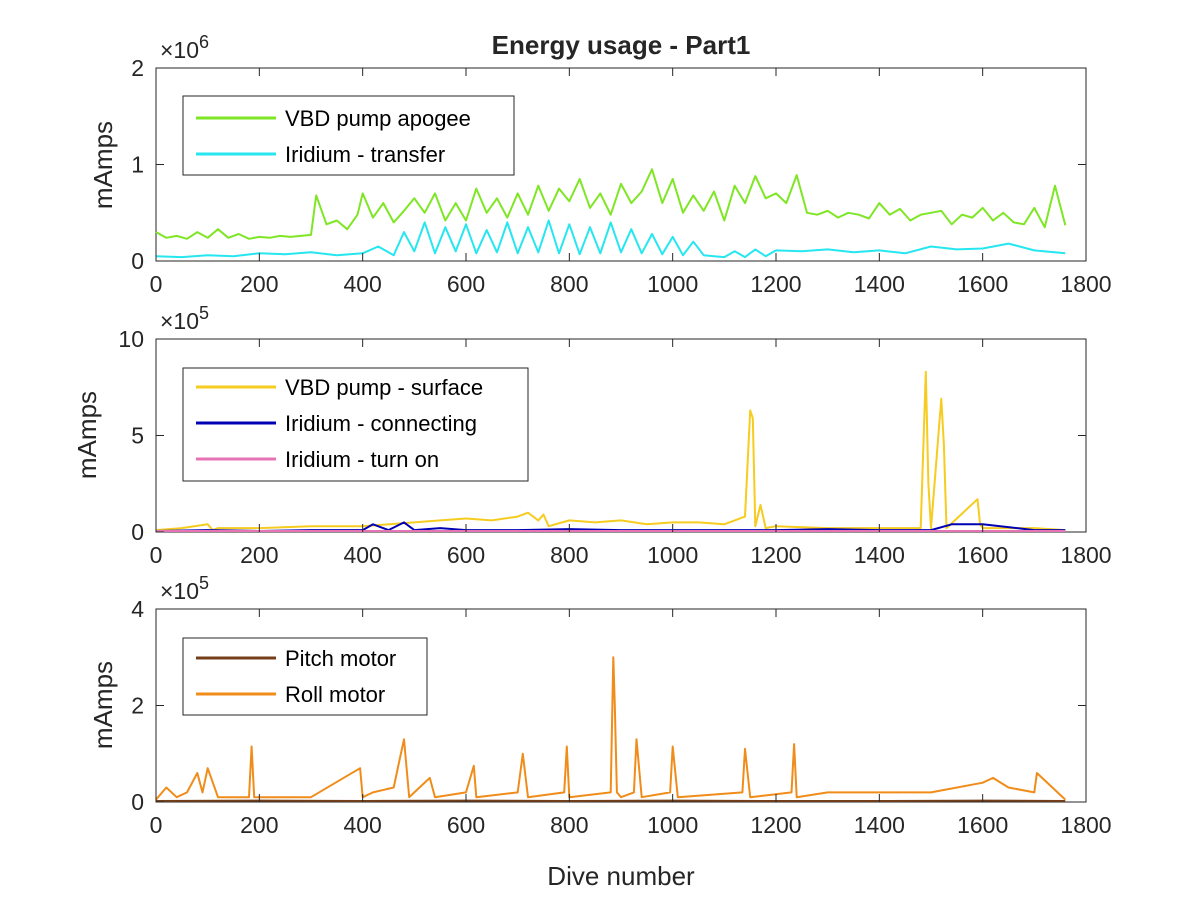 This screenshot has height=900, width=1200. What do you see at coordinates (184, 47) in the screenshot?
I see `axes-1-exponent: ×10⁶` at bounding box center [184, 47].